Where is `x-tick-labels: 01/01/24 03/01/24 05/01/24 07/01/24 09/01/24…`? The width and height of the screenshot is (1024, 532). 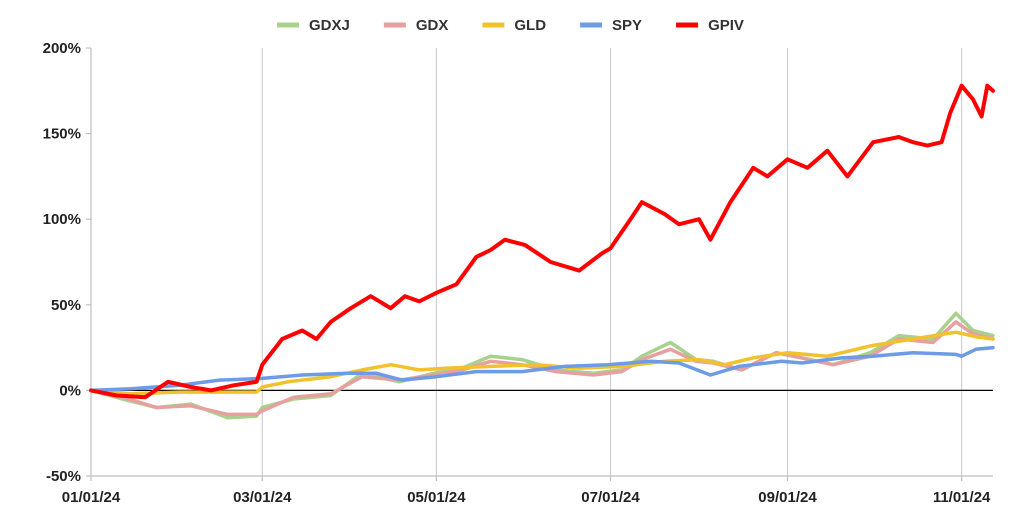
x-tick-labels: 01/01/24 03/01/24 05/01/24 07/01/24 09/01/24… is located at coordinates (526, 497).